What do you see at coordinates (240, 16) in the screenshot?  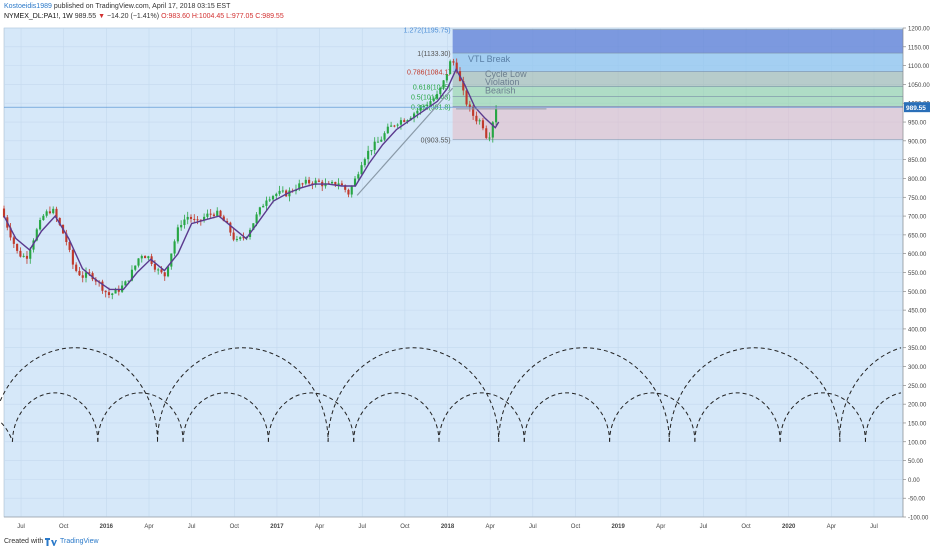 I see `low-value: L:977.05` at bounding box center [240, 16].